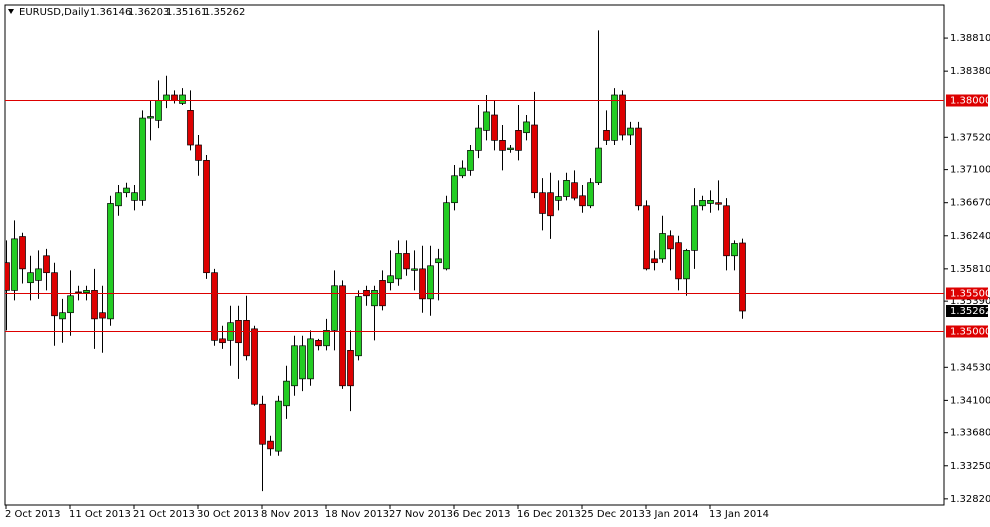 The width and height of the screenshot is (990, 527). Describe the element at coordinates (970, 466) in the screenshot. I see `y-tick-label: 1.33250` at that location.